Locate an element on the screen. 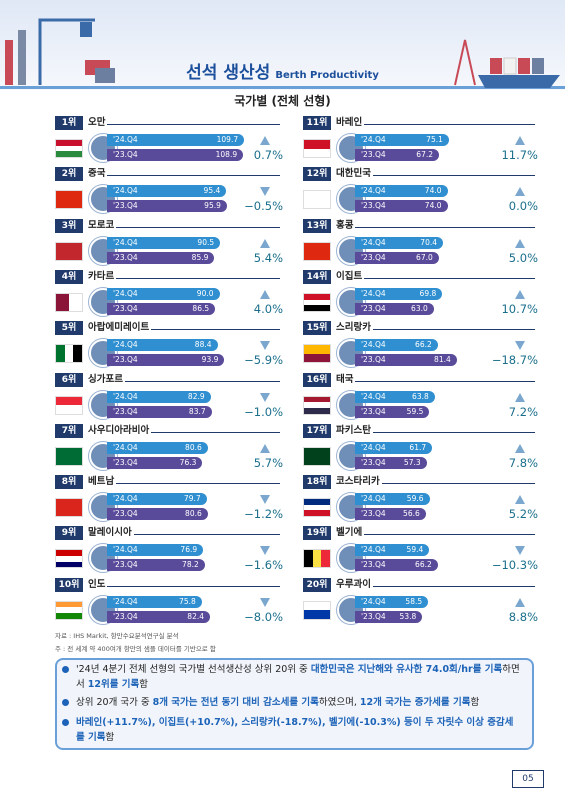 The height and width of the screenshot is (800, 565). rank-badge: 12위 is located at coordinates (317, 174).